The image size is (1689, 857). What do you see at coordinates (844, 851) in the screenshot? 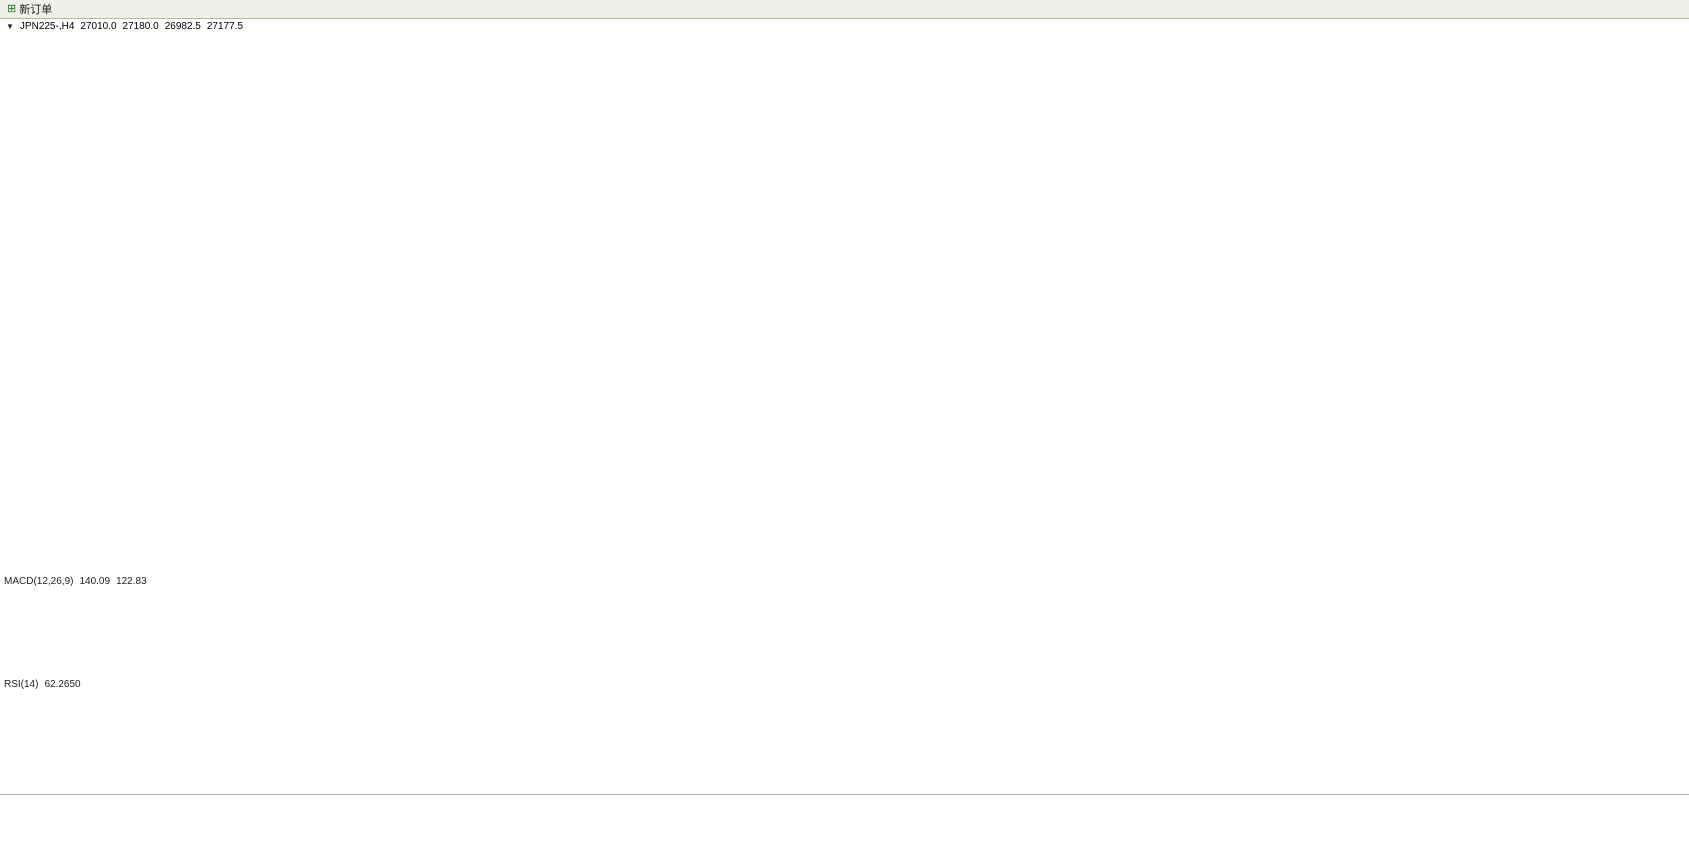
I see `bottom-accent-bar` at bounding box center [844, 851].